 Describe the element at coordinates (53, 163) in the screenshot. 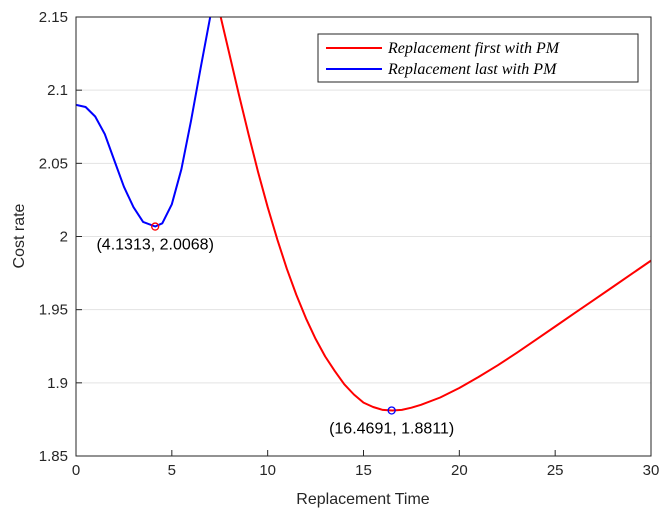

I see `y-tick-label: 2.05` at that location.